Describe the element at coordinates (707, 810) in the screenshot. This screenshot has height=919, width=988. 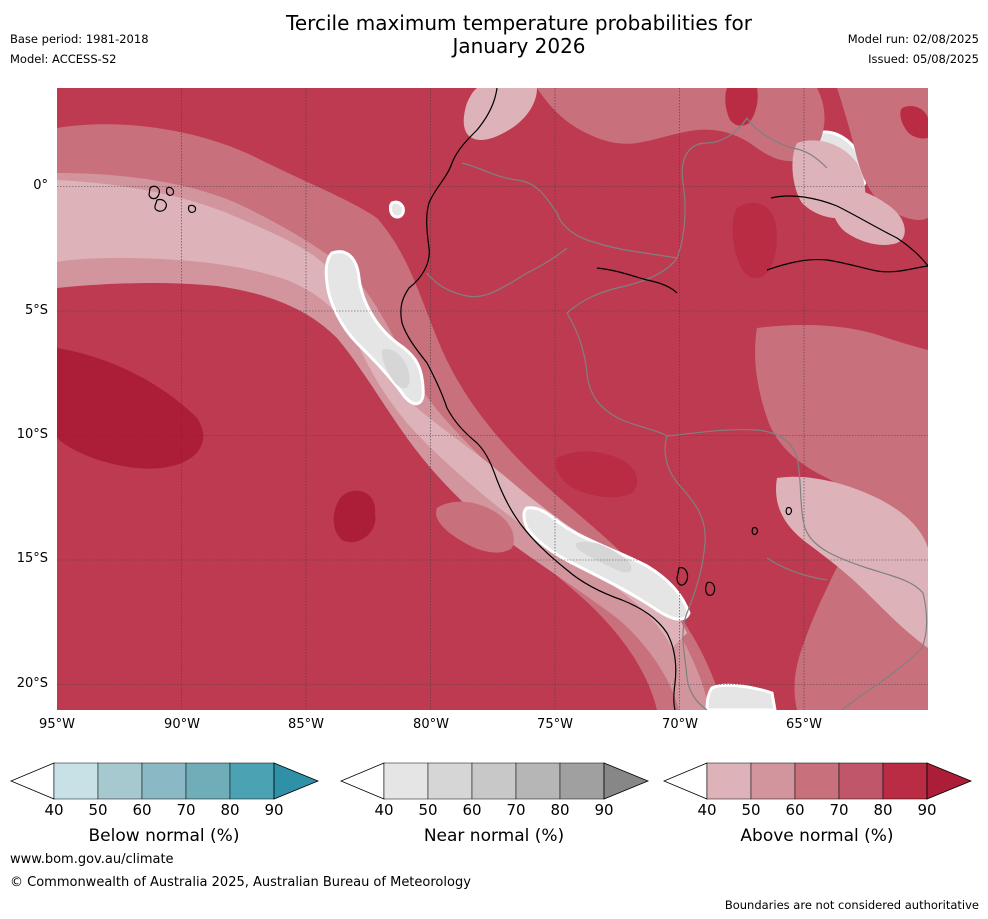
I see `colorbar-above-tick: 40` at that location.